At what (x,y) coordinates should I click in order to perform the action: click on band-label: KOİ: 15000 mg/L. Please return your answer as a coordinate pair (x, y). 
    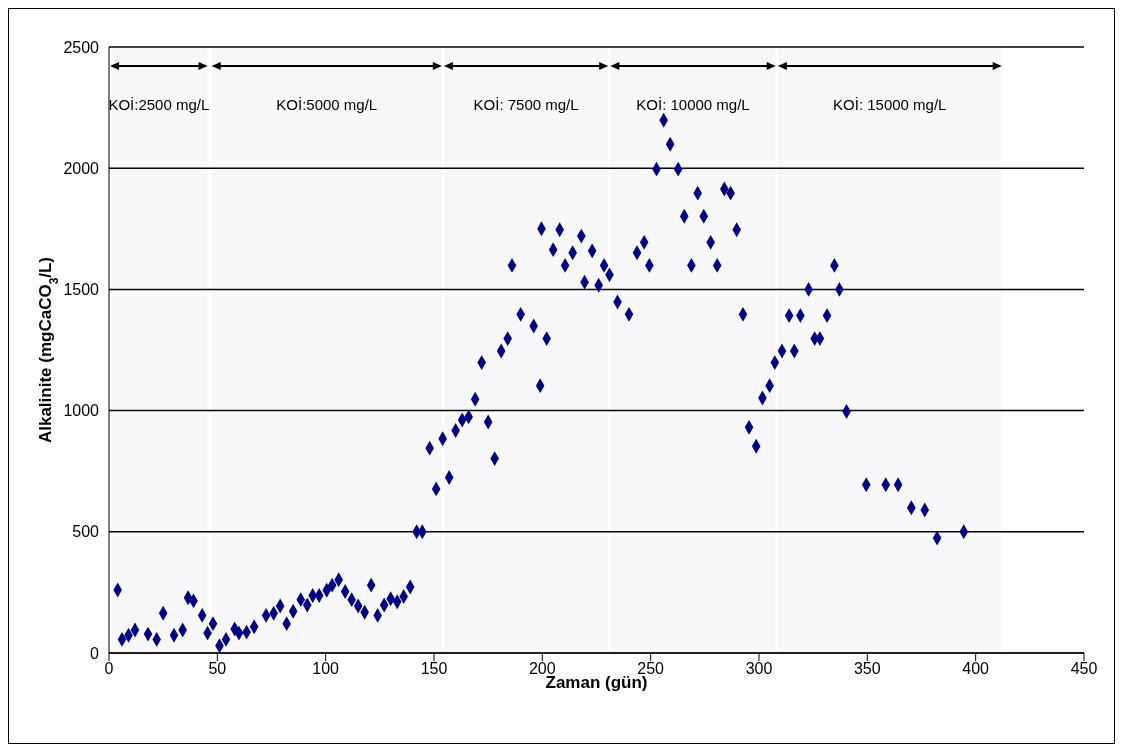
    Looking at the image, I should click on (890, 104).